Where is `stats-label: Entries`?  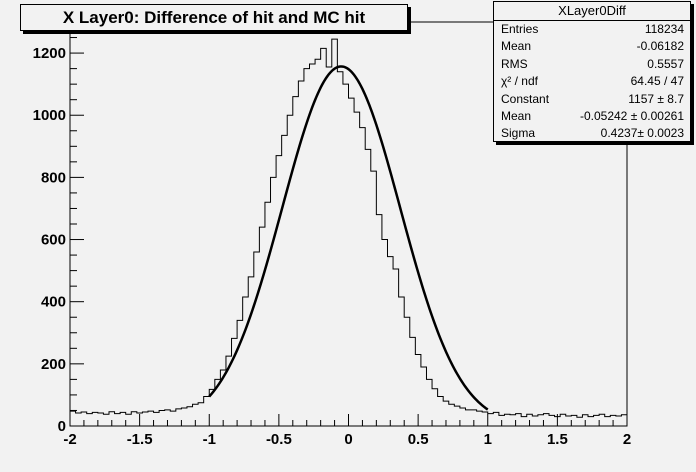 stats-label: Entries is located at coordinates (520, 29).